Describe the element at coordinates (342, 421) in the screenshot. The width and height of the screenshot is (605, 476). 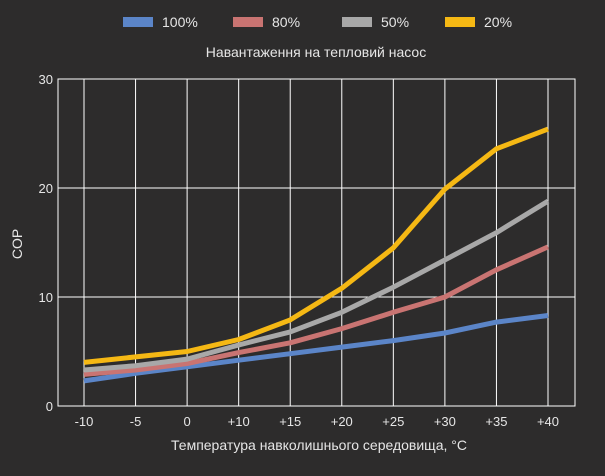
I see `x-tick-label: +20` at that location.